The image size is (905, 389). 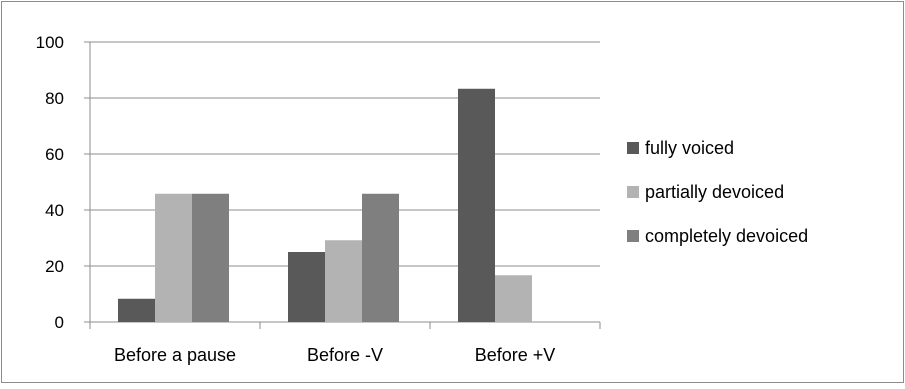 I want to click on legend-label: partially devoiced, so click(x=714, y=192).